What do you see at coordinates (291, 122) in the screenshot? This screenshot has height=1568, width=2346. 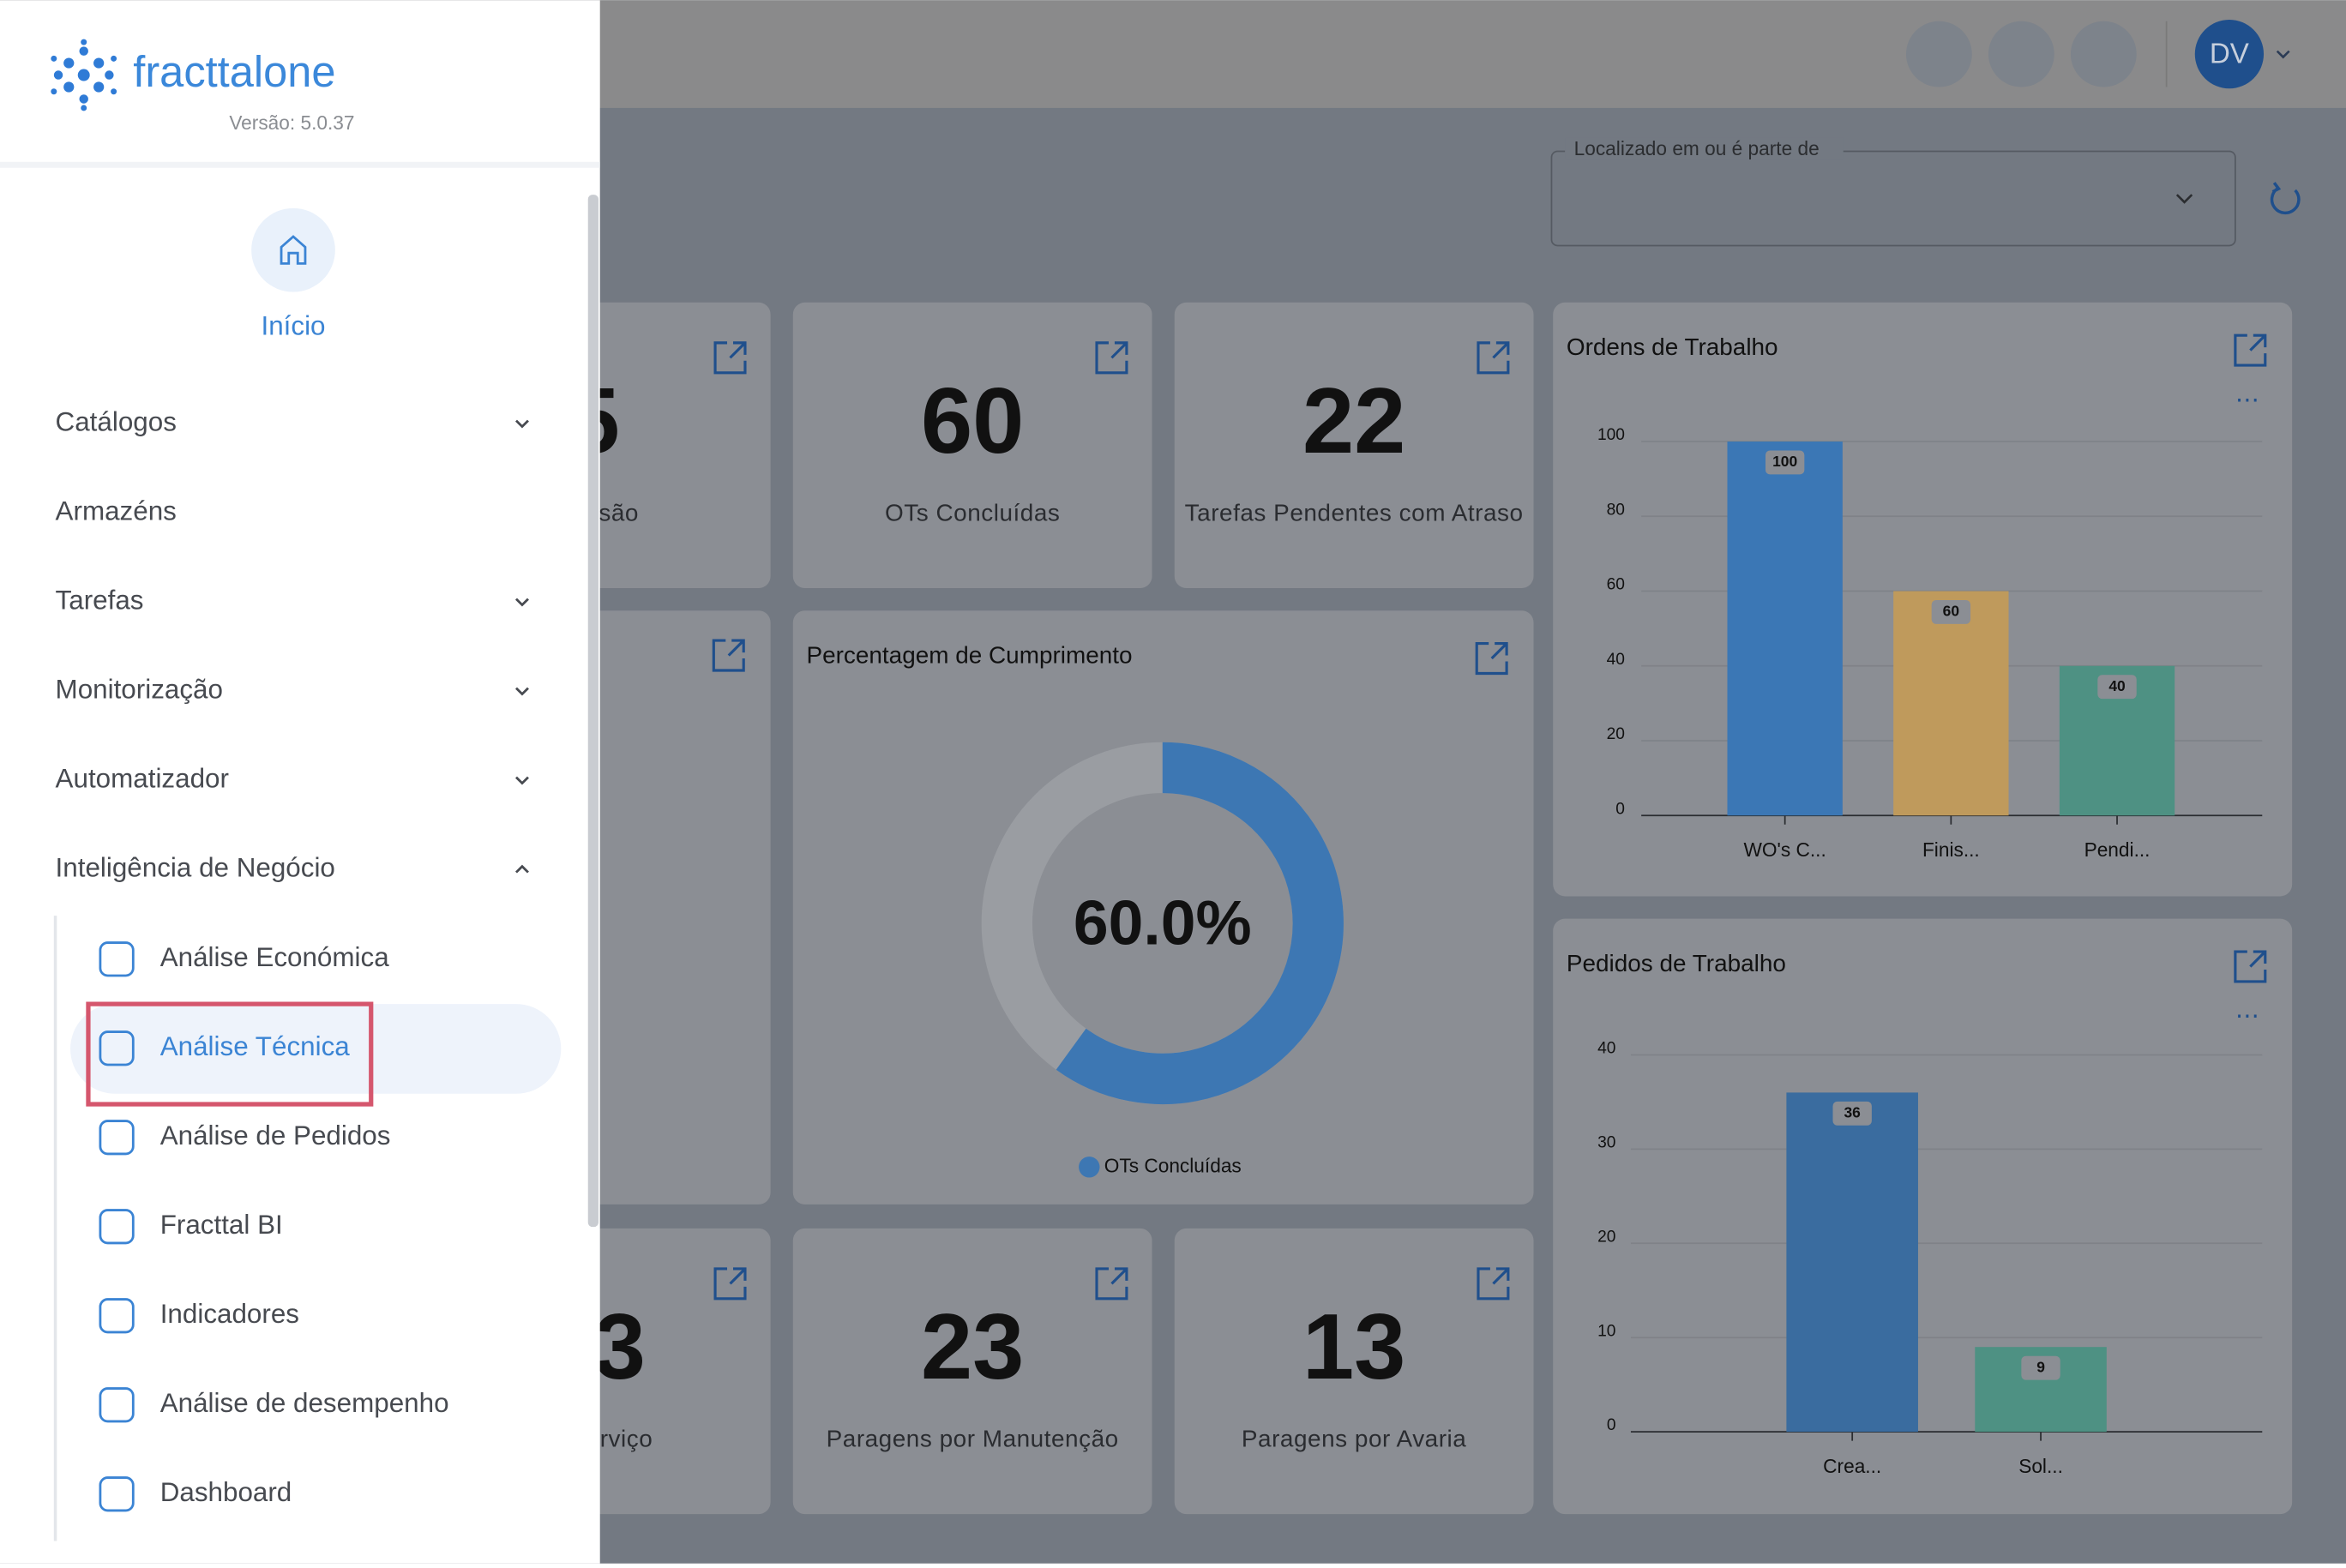 I see `version: Versão: 5.0.37` at bounding box center [291, 122].